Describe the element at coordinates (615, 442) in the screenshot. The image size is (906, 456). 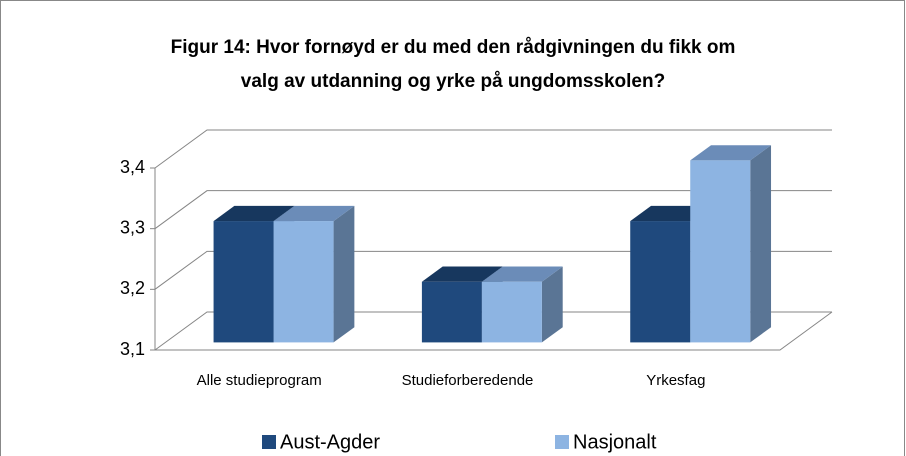
I see `legend-label: Nasjonalt` at that location.